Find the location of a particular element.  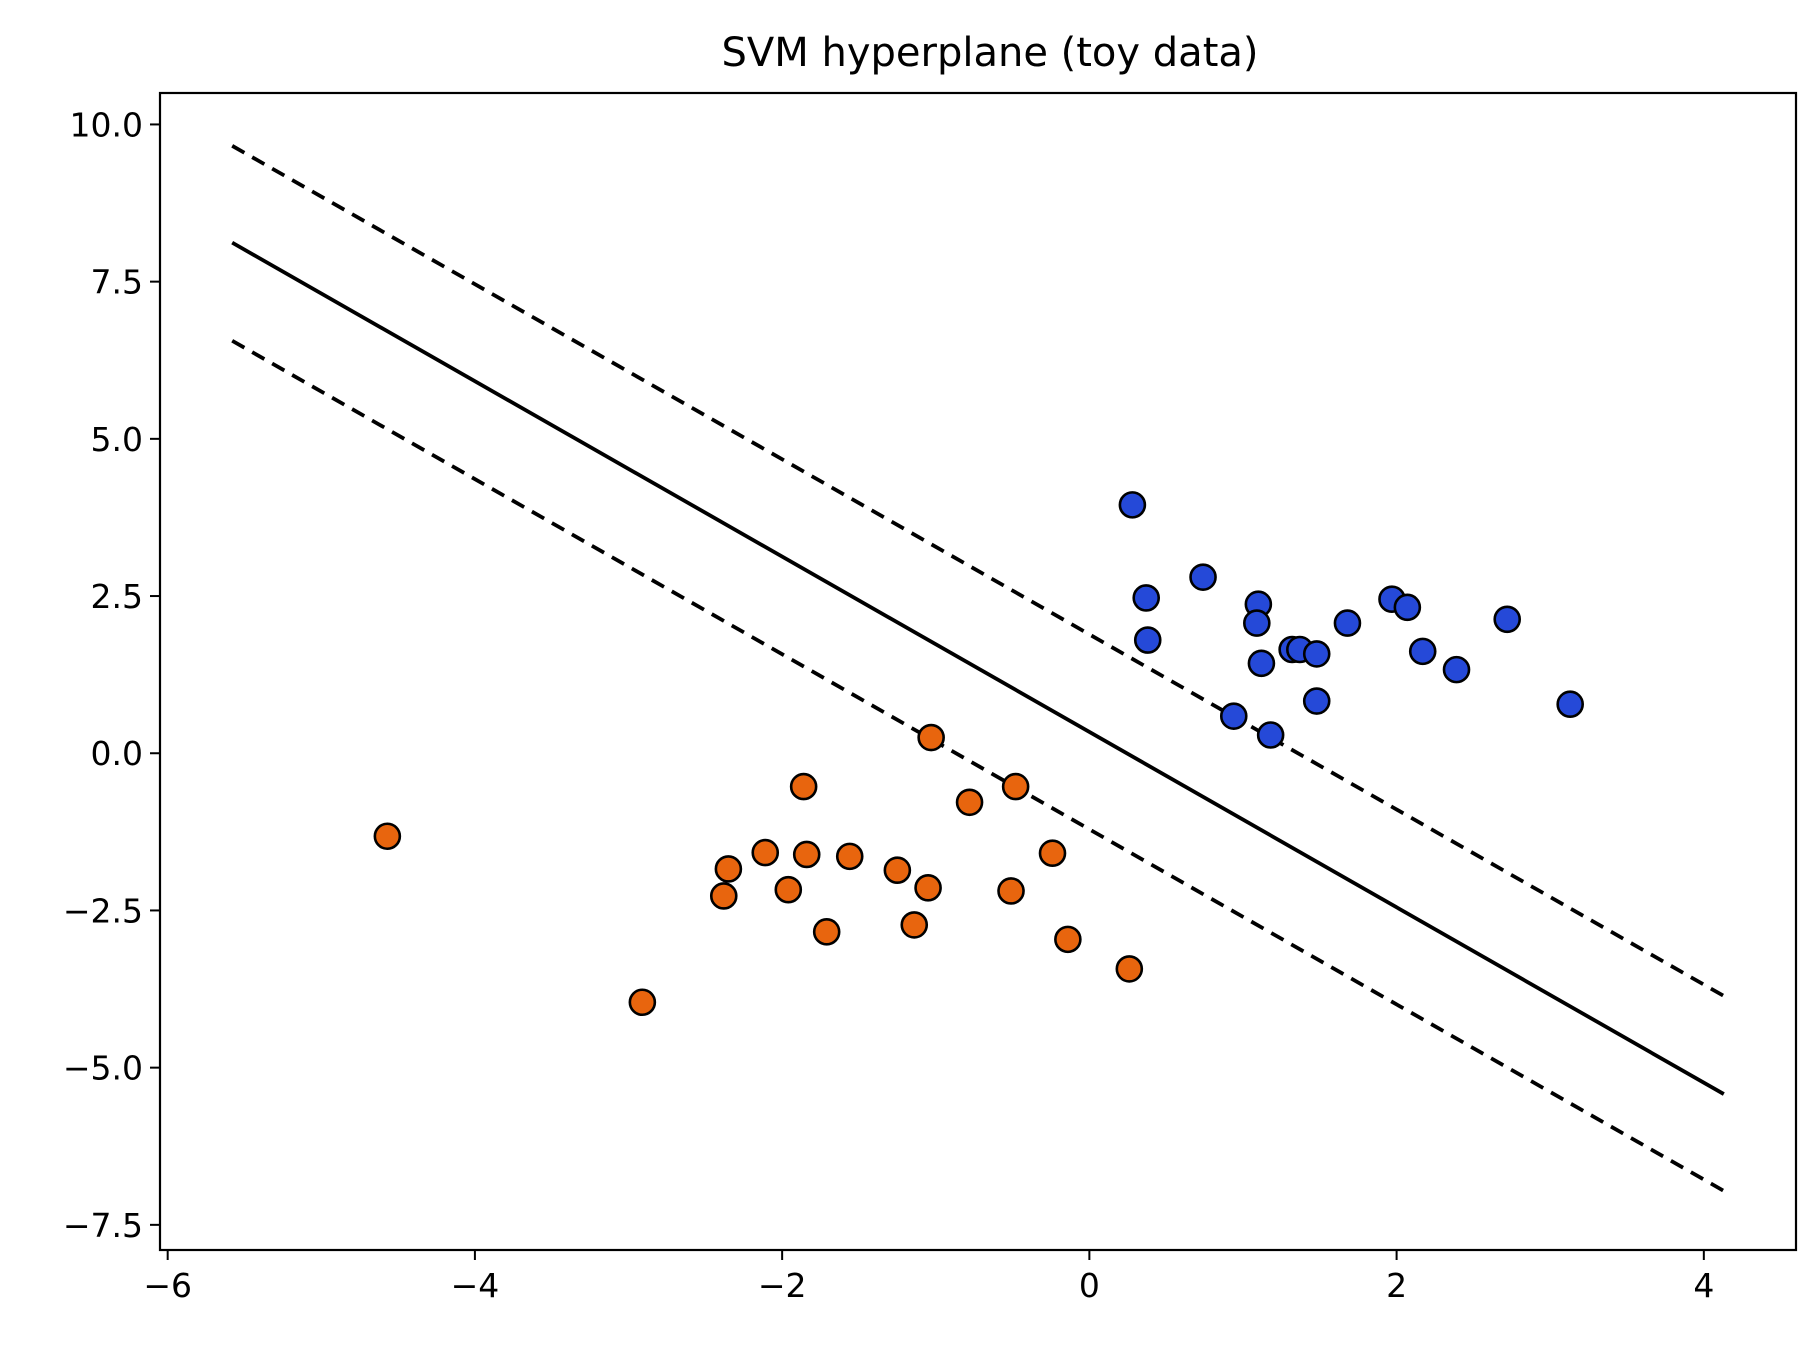

y-tick-label: 5.0 is located at coordinates (117, 439).